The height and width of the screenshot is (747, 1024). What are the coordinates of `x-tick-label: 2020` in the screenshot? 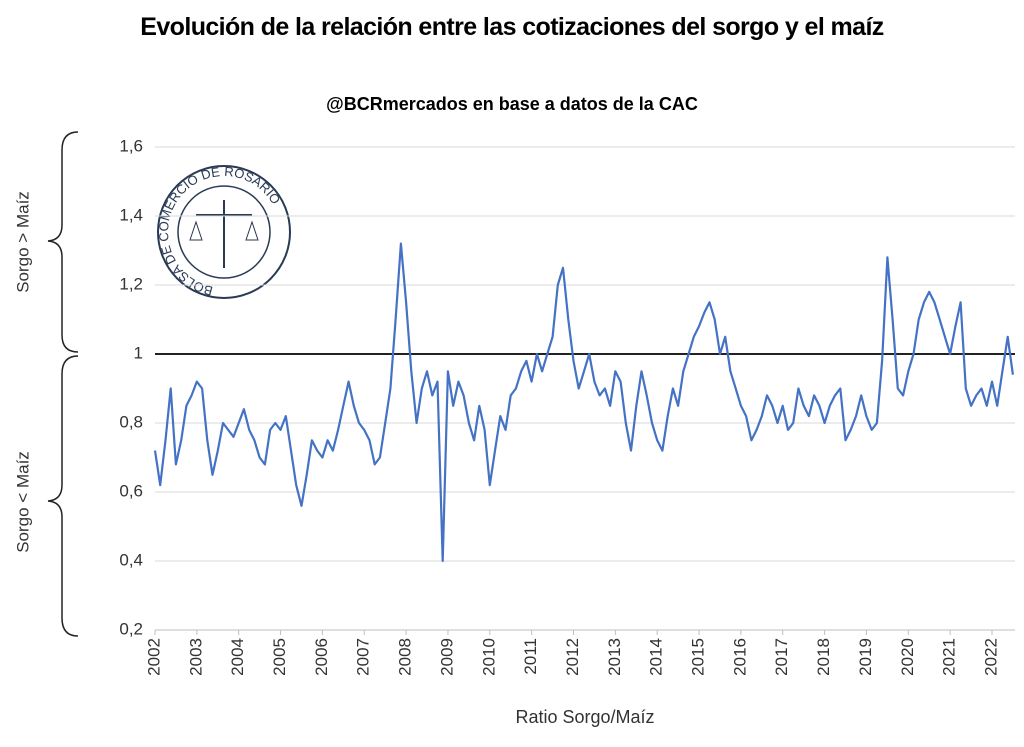 It's located at (907, 657).